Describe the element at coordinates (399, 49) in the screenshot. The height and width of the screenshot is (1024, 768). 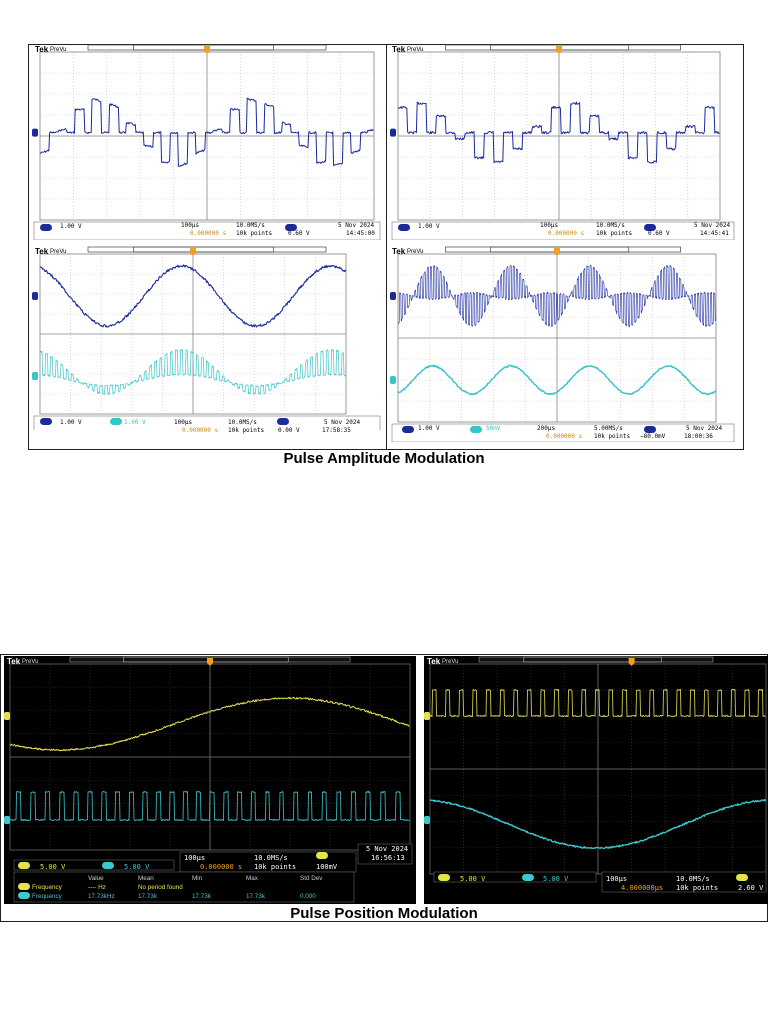
I see `pam2-brand: Tek` at that location.